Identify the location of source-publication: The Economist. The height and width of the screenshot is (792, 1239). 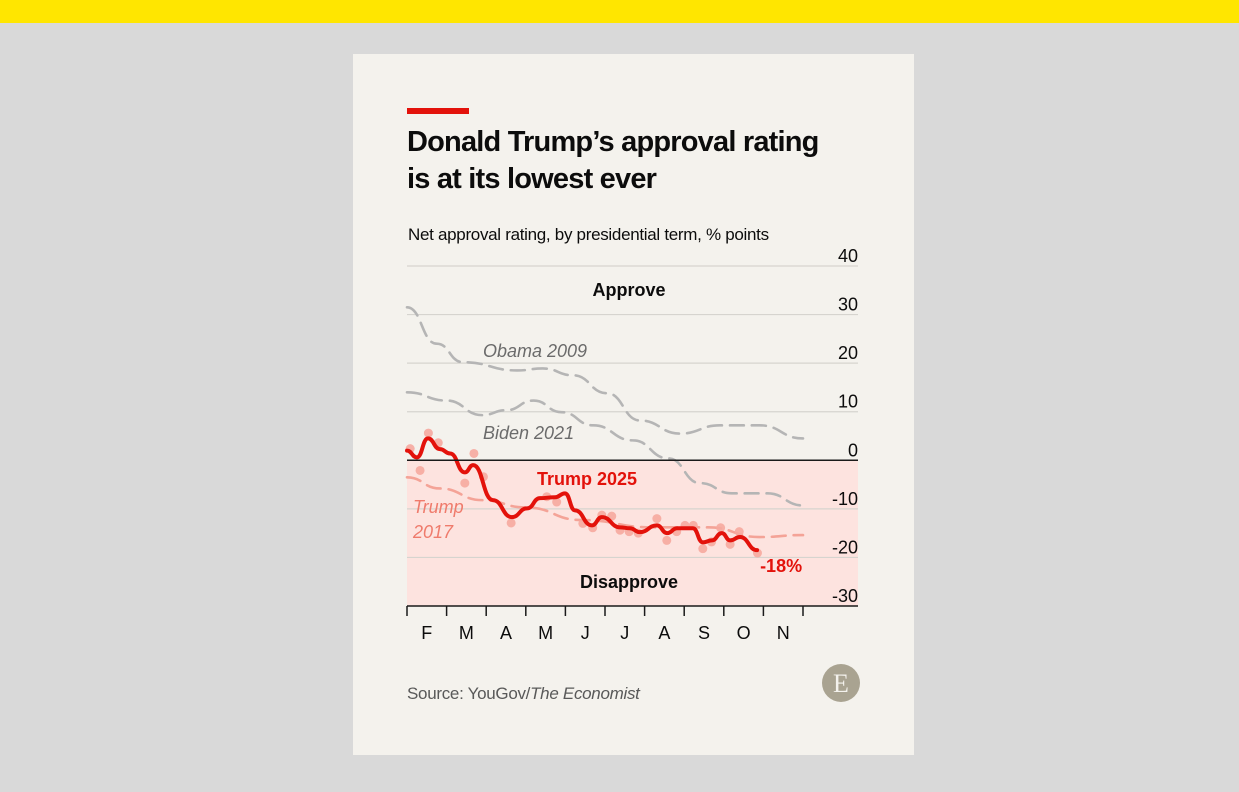
(585, 693).